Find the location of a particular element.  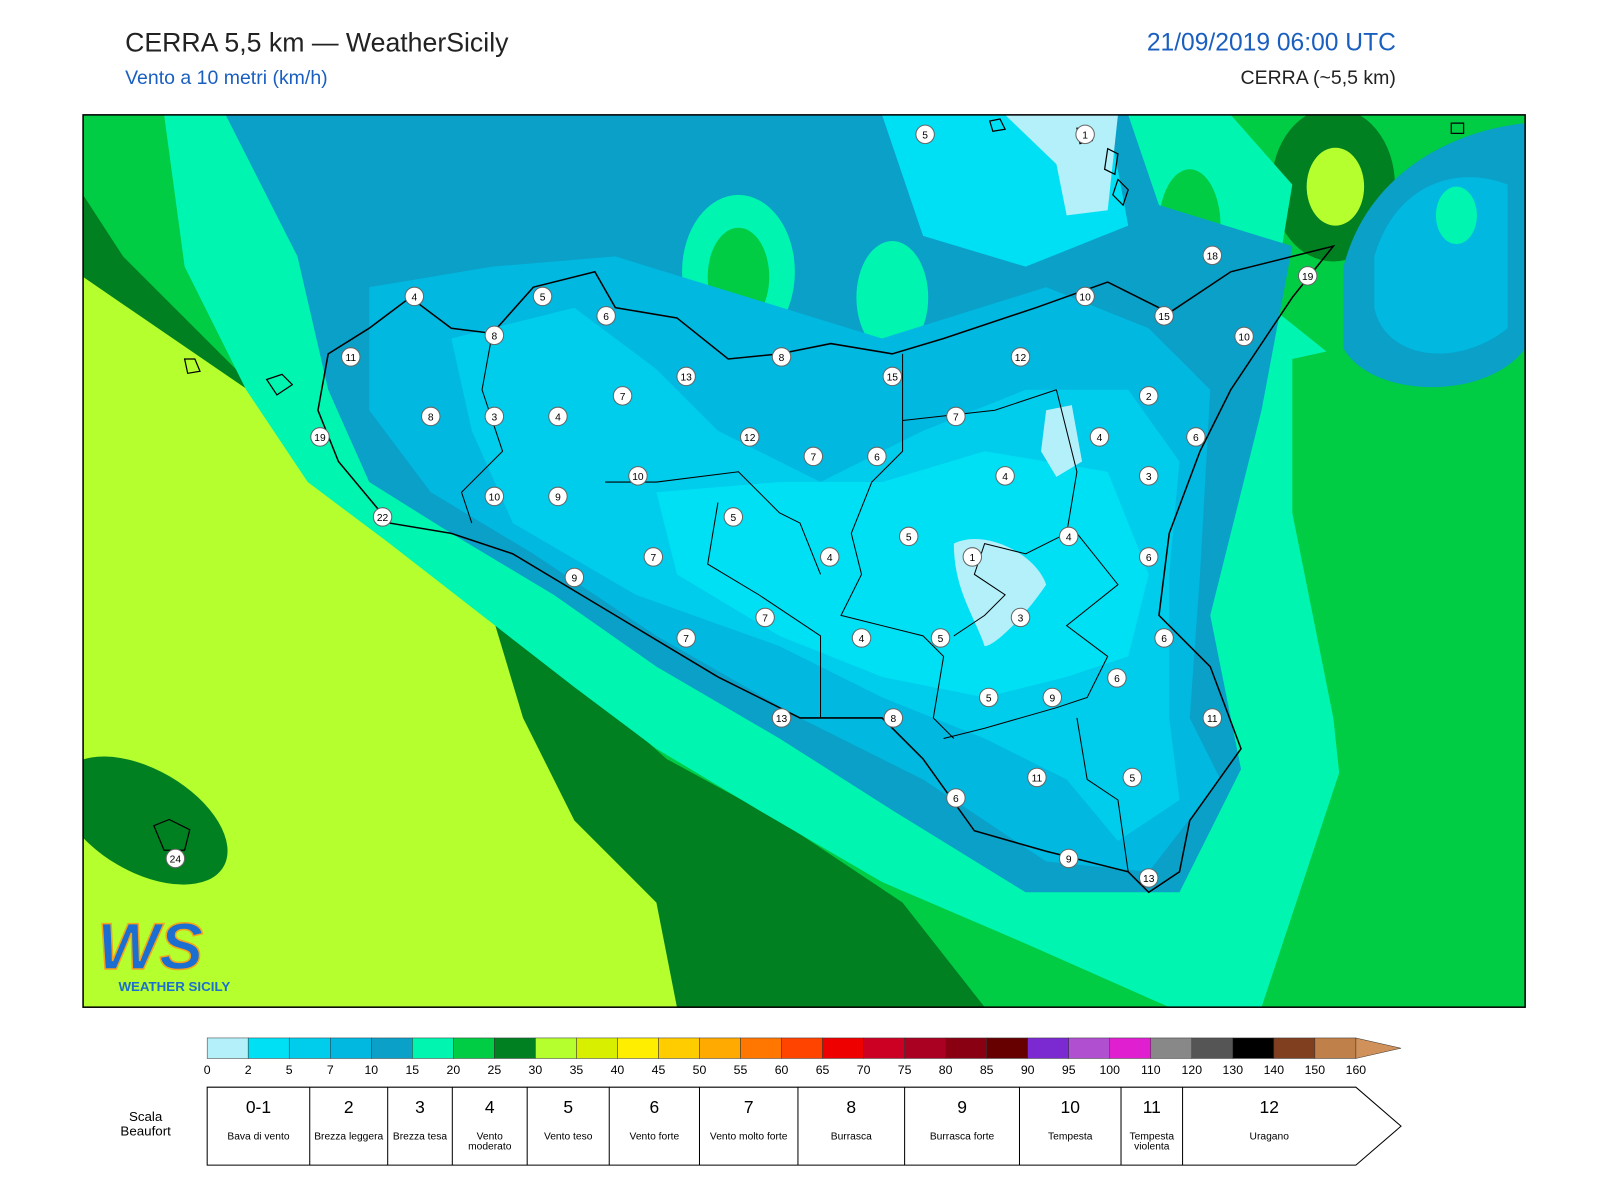

station-value: 24 is located at coordinates (176, 860).